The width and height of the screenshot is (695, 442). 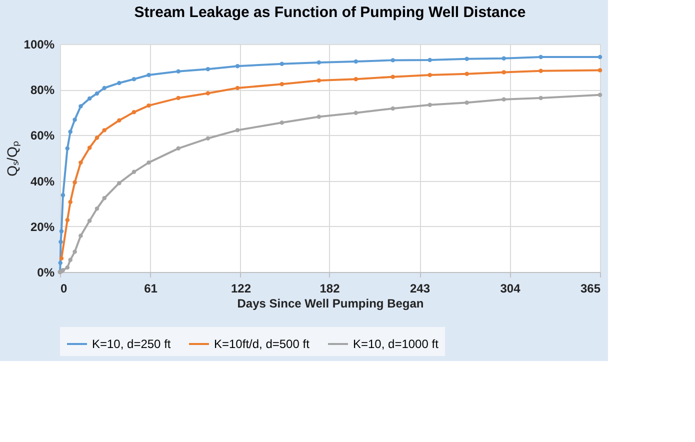 What do you see at coordinates (510, 289) in the screenshot?
I see `x-tick-label: 304` at bounding box center [510, 289].